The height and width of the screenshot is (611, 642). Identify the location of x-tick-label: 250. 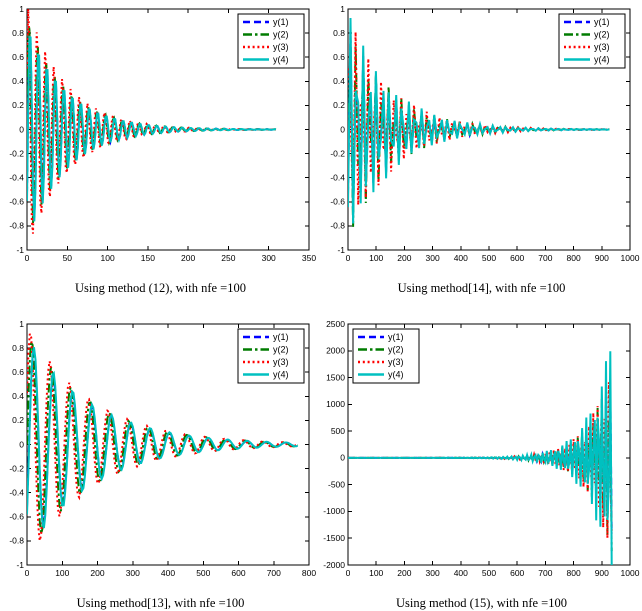
(228, 258).